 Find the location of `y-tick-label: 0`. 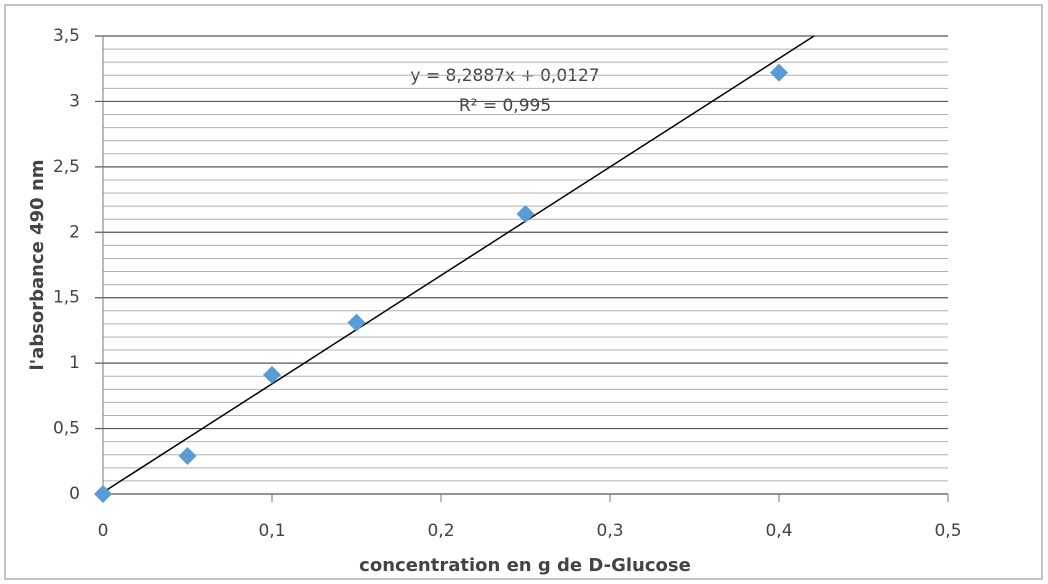

y-tick-label: 0 is located at coordinates (74, 494).